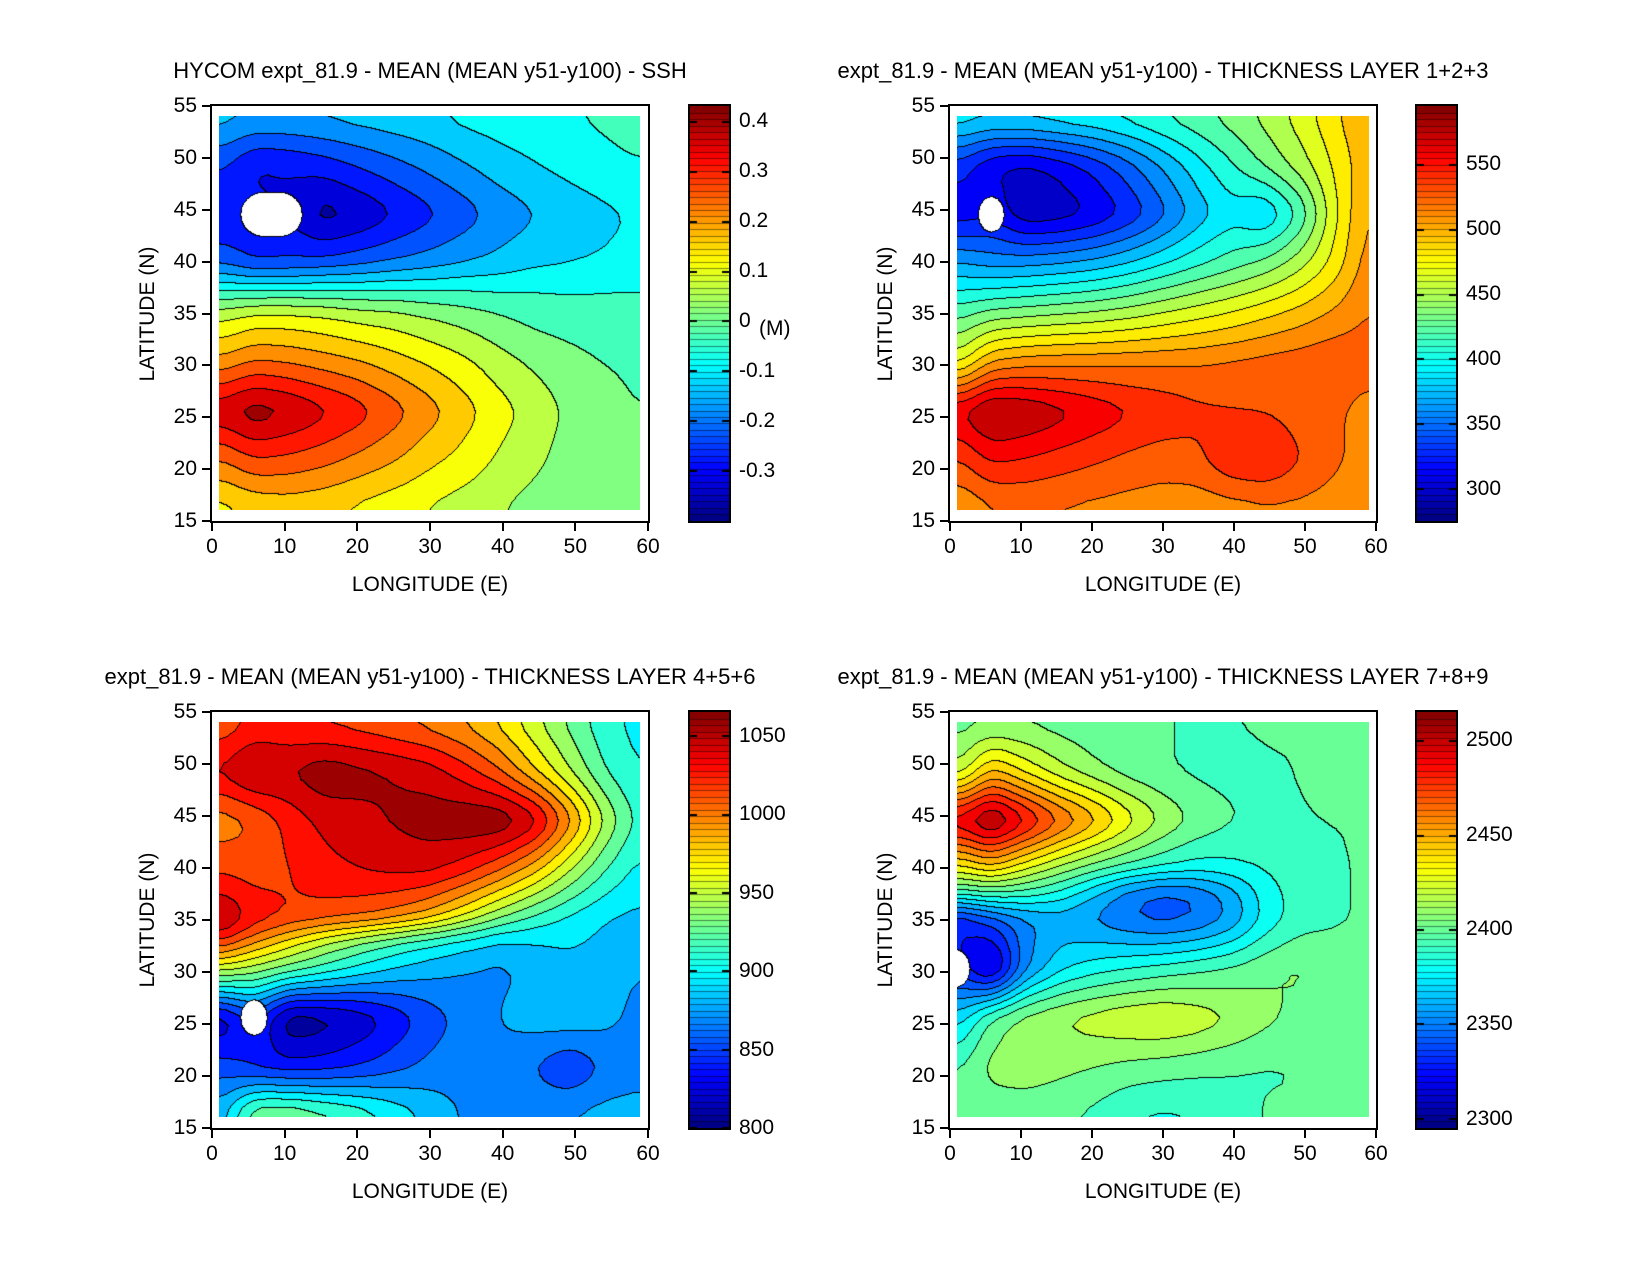 The width and height of the screenshot is (1650, 1275). Describe the element at coordinates (1489, 929) in the screenshot. I see `colorbar-tick-label: 2400` at that location.